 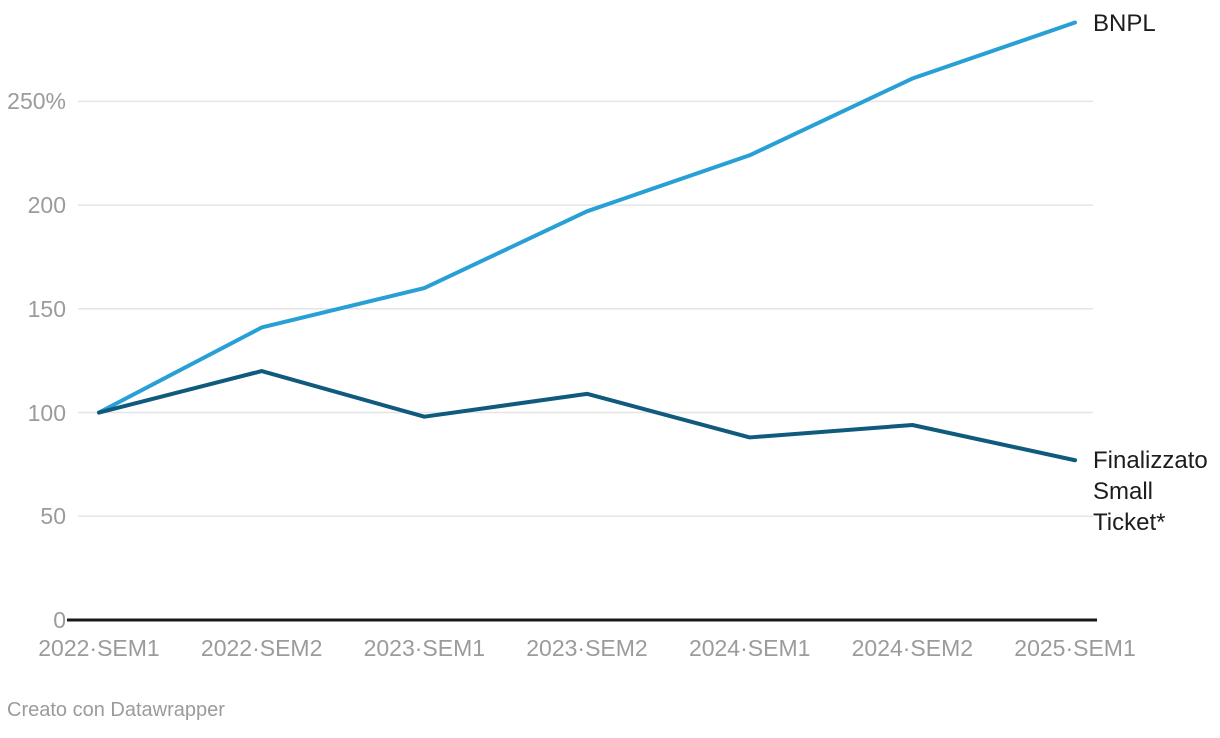 What do you see at coordinates (587, 648) in the screenshot?
I see `x-tick-label: 2023·SEM2` at bounding box center [587, 648].